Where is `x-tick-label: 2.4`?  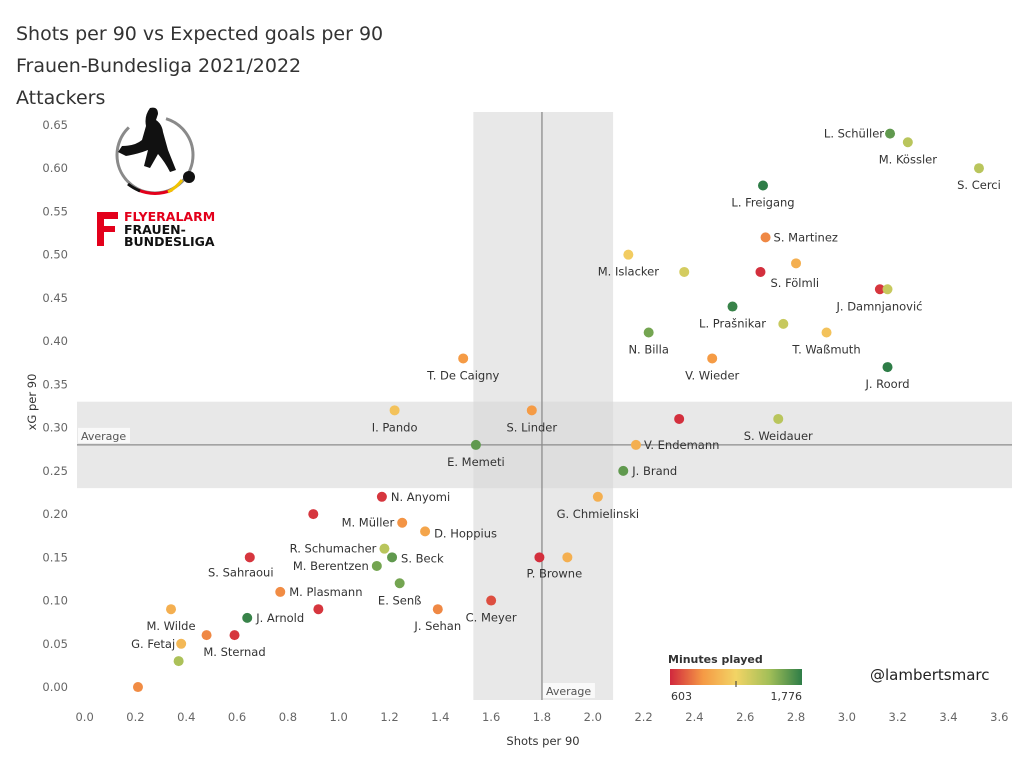
x-tick-label: 2.4 is located at coordinates (694, 717).